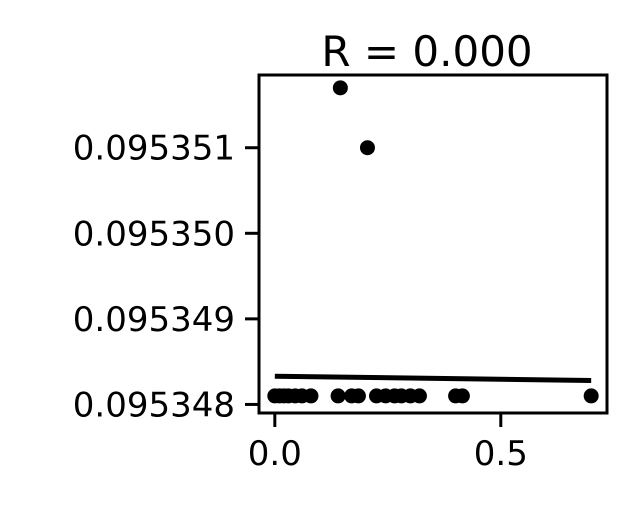 The image size is (640, 513). What do you see at coordinates (154, 320) in the screenshot?
I see `y-tick-label: 0.095349` at bounding box center [154, 320].